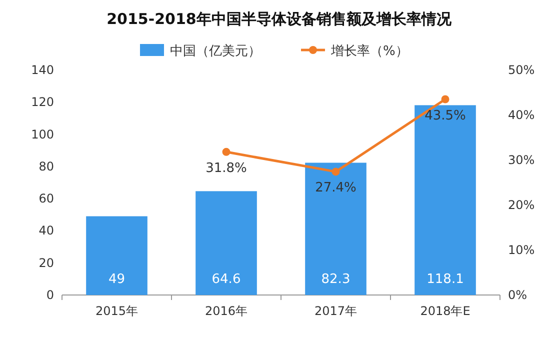  What do you see at coordinates (335, 279) in the screenshot?
I see `data-label: 82.3` at bounding box center [335, 279].